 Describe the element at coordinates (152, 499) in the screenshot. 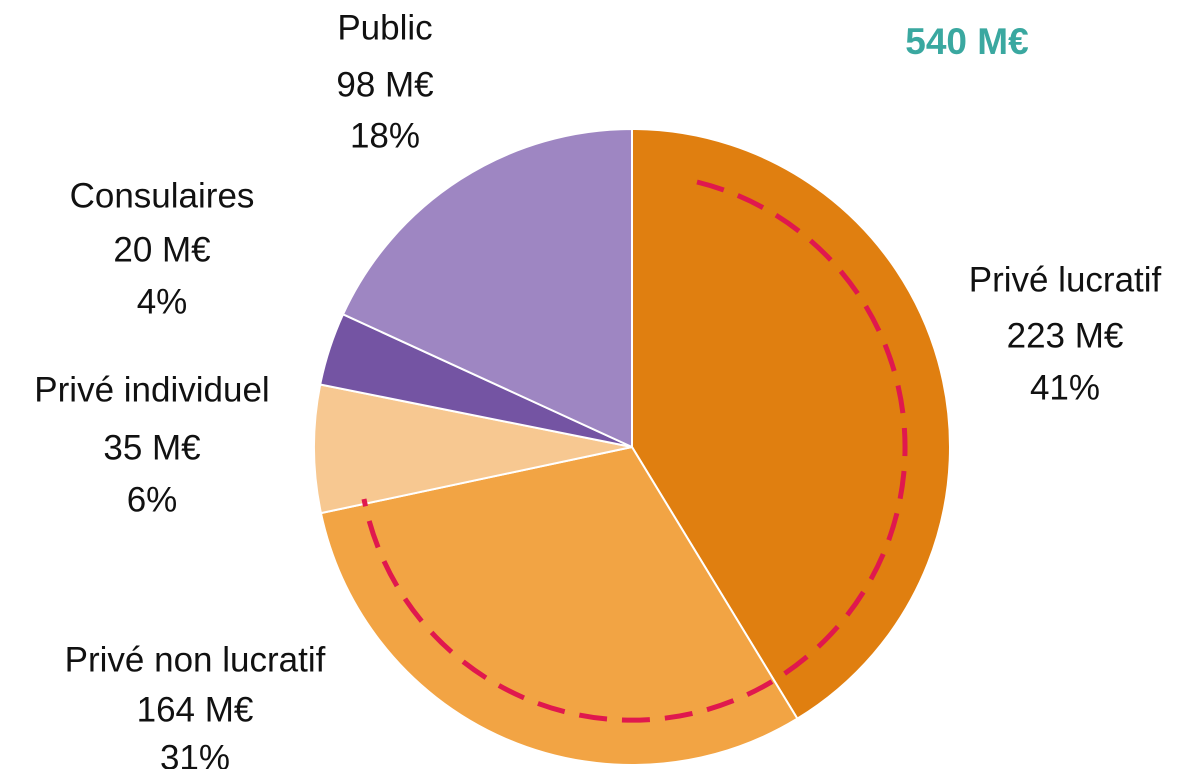

I see `percentage-label: 6%` at that location.